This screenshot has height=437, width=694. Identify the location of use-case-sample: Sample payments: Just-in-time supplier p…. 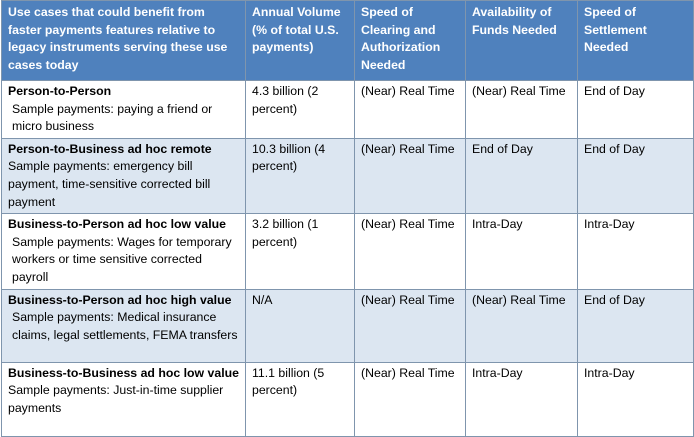
(116, 399).